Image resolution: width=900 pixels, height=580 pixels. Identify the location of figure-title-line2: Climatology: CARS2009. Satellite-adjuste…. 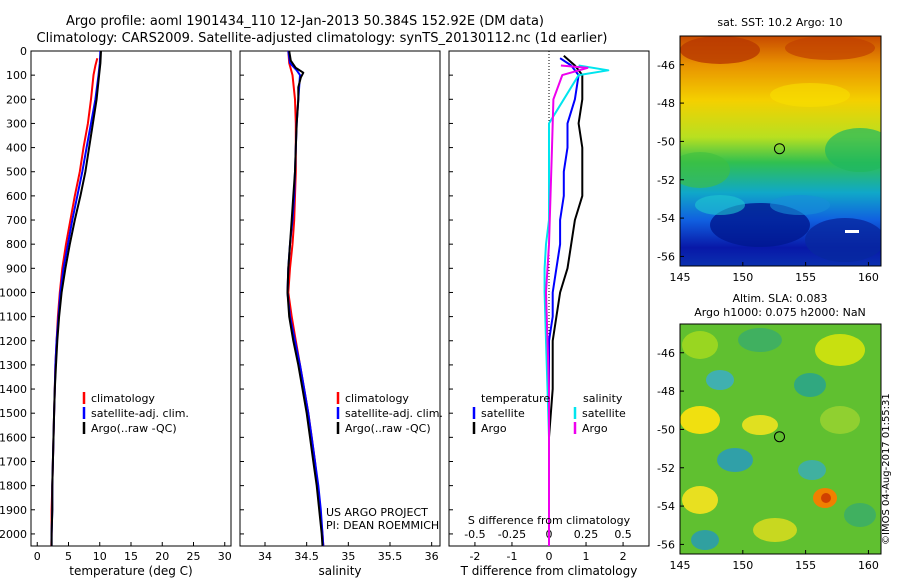
(322, 38).